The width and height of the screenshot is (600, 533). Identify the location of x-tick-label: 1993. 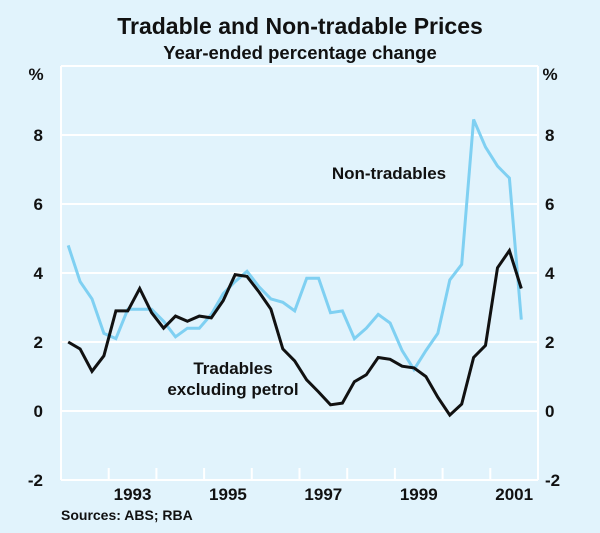
(133, 494).